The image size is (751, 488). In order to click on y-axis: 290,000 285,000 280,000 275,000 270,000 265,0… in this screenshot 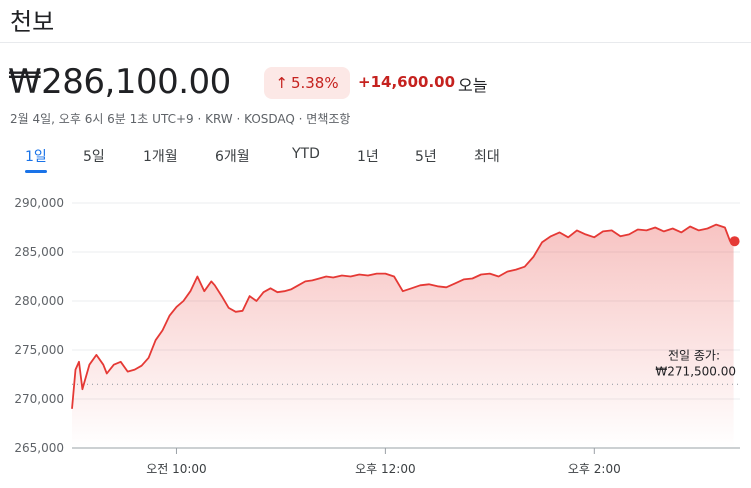, I will do `click(39, 325)`.